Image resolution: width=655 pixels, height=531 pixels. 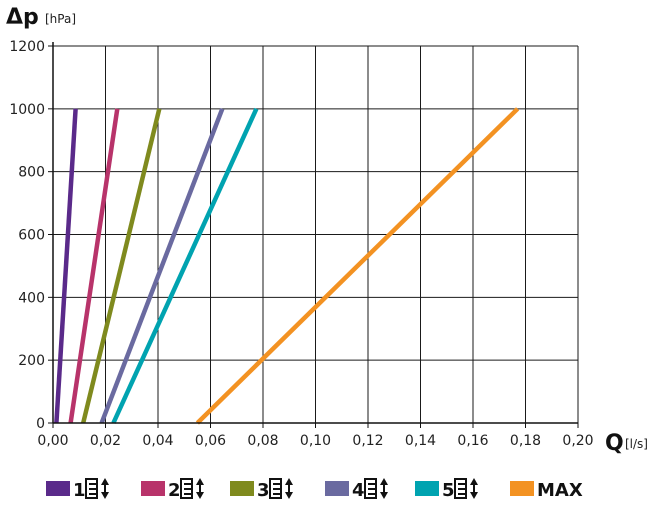 I want to click on legend-item-3: 3, so click(x=261, y=489).